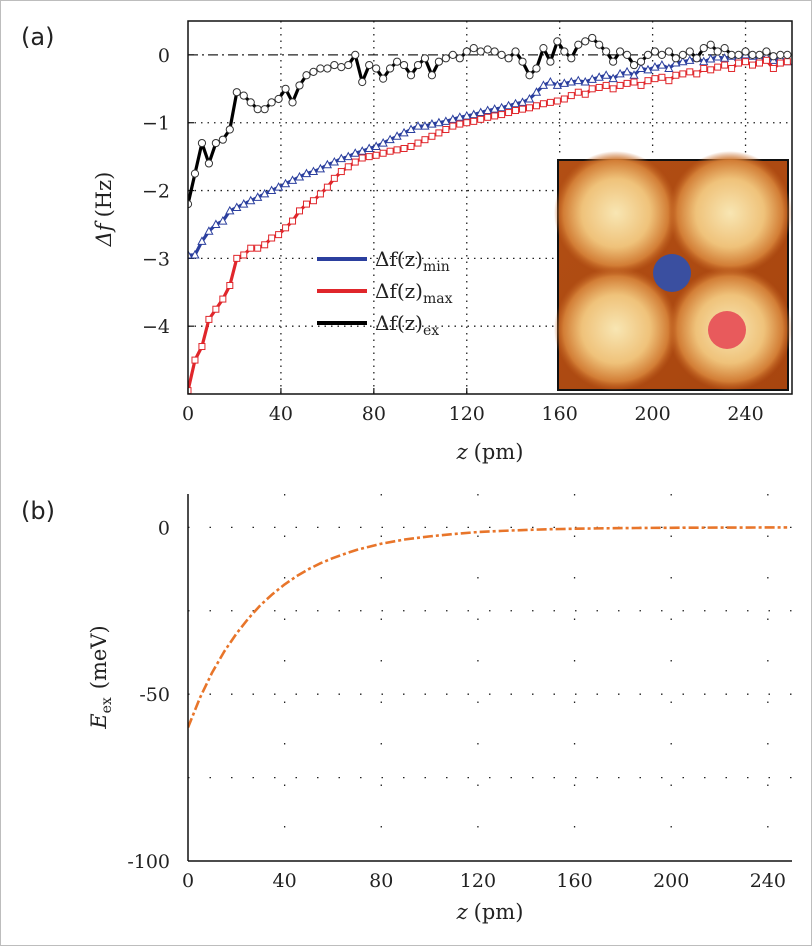 This screenshot has width=812, height=946. What do you see at coordinates (148, 862) in the screenshot?
I see `y-tick-label: -100` at bounding box center [148, 862].